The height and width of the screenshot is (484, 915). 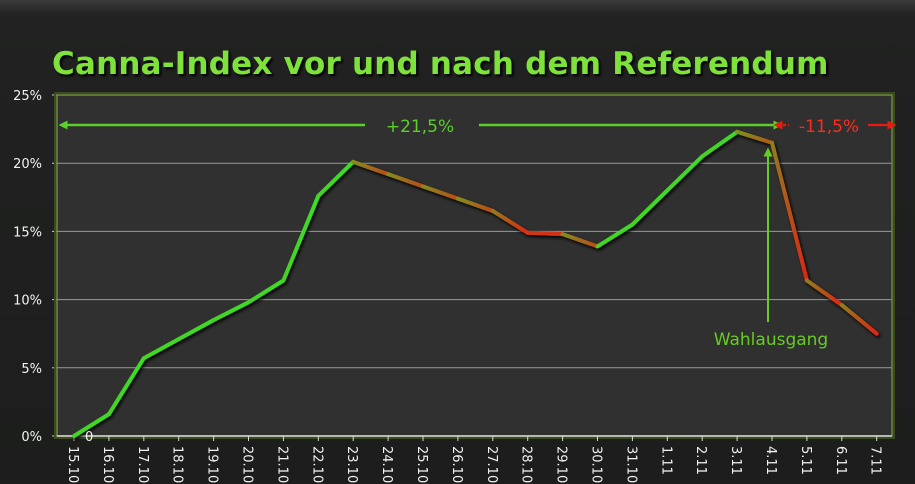 What do you see at coordinates (27, 164) in the screenshot?
I see `y-tick-label: 20%` at bounding box center [27, 164].